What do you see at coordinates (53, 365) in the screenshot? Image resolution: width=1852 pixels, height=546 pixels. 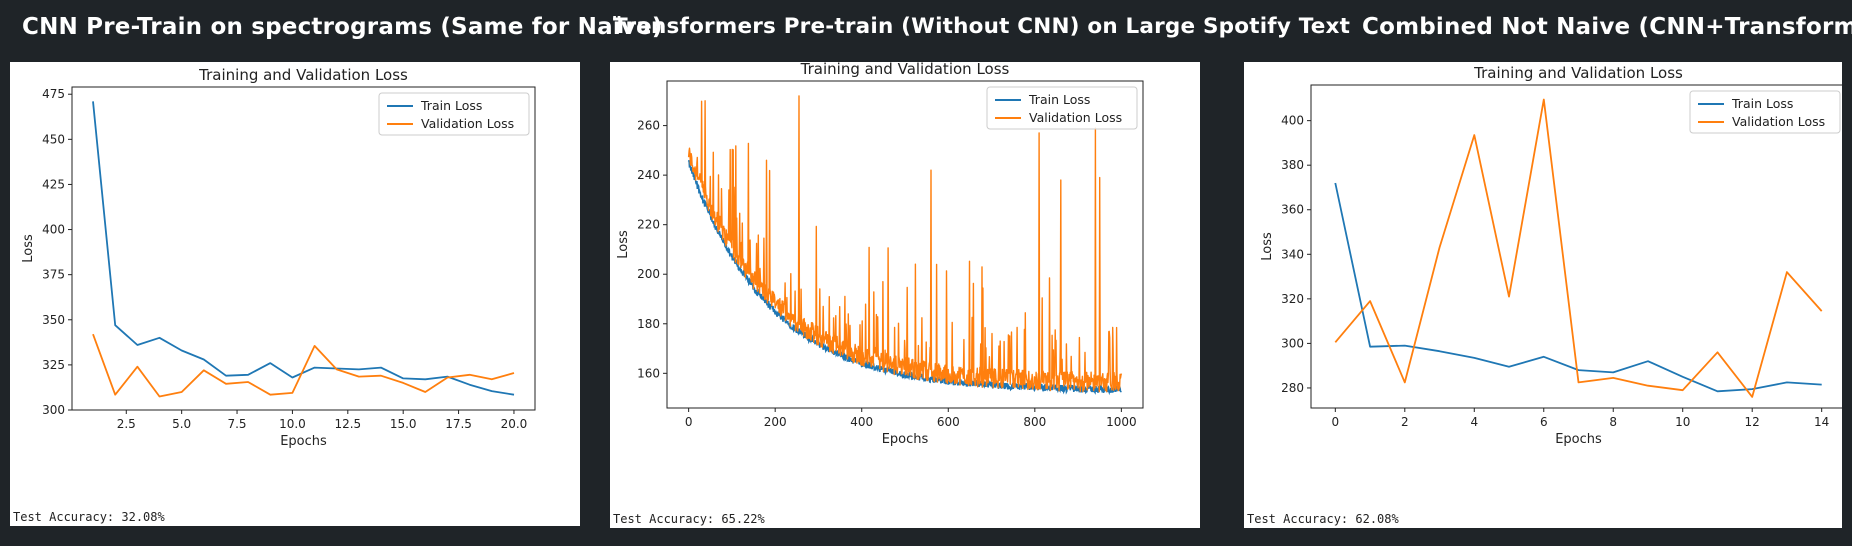 I see `y-tick-label: 325` at bounding box center [53, 365].